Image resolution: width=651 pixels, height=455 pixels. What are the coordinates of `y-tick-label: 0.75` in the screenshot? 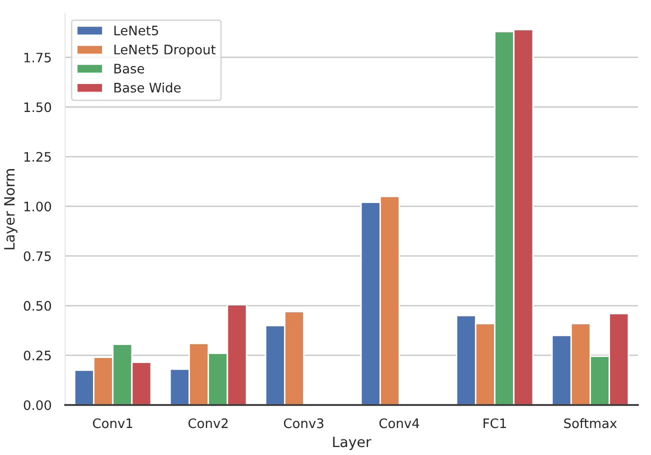 It's located at (37, 256).